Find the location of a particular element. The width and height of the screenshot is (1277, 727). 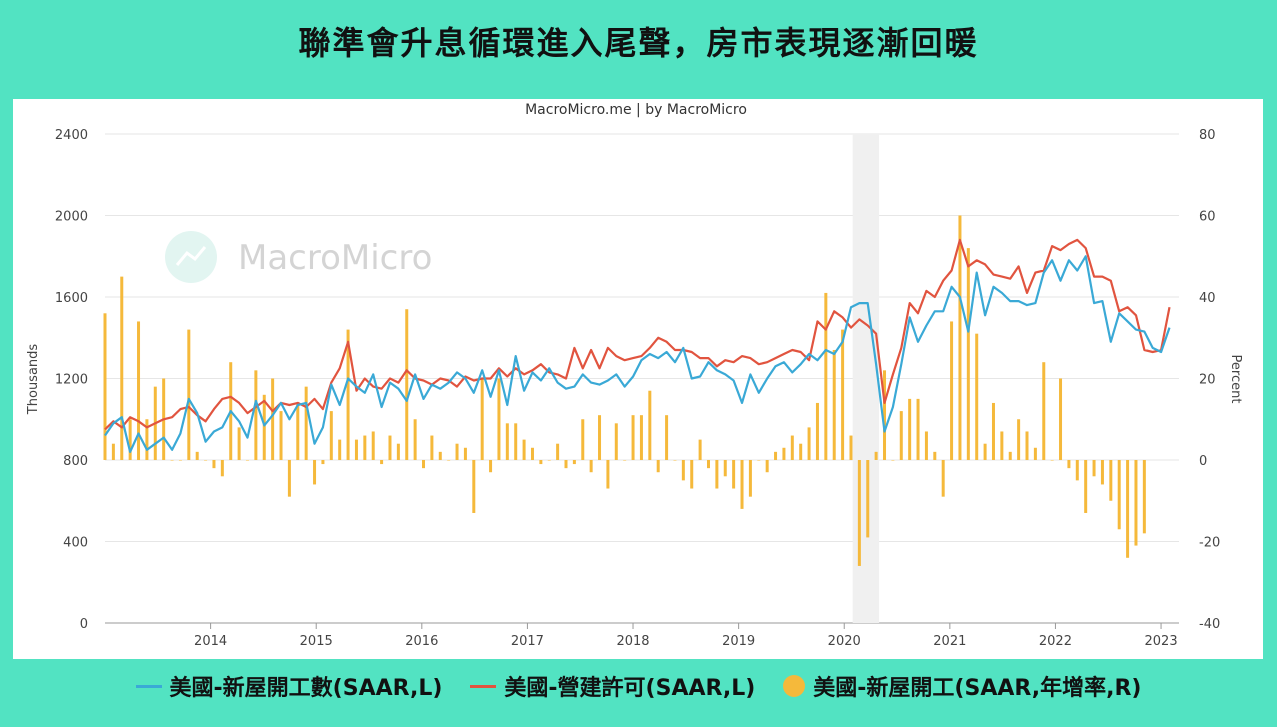

x-tick-label: 2016 is located at coordinates (421, 641).